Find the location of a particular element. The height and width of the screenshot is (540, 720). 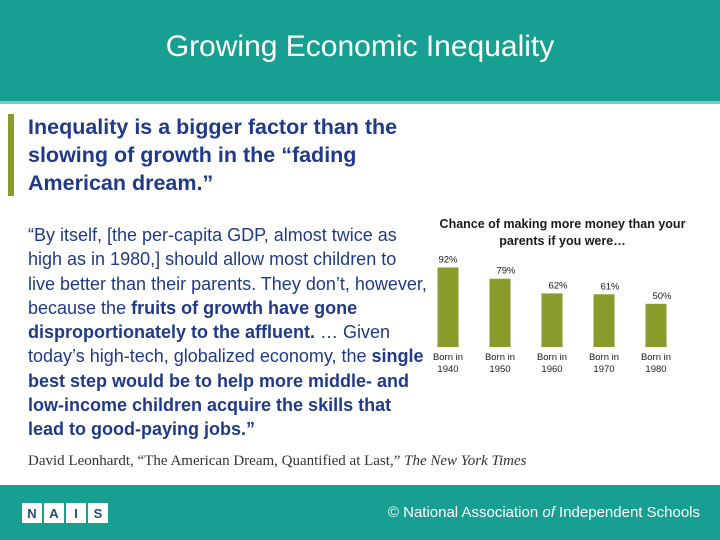

logo-letter: A is located at coordinates (54, 513).